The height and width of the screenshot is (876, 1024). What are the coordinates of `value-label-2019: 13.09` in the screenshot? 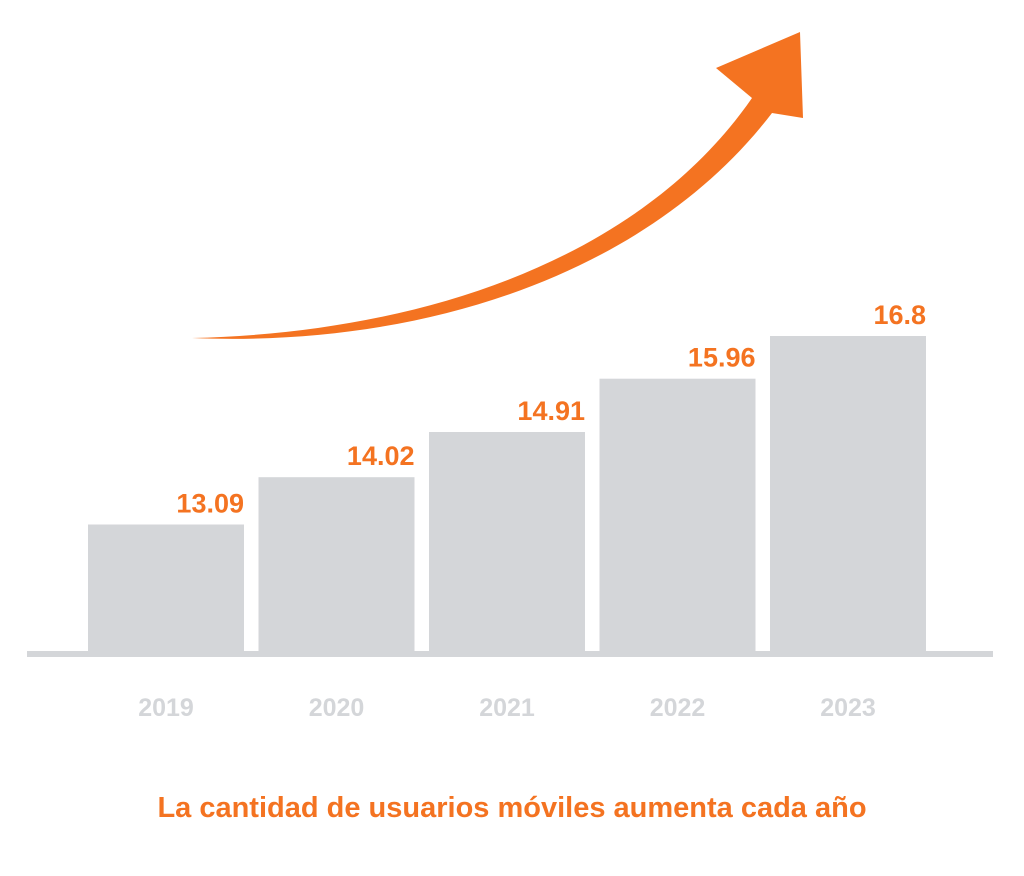 It's located at (210, 504).